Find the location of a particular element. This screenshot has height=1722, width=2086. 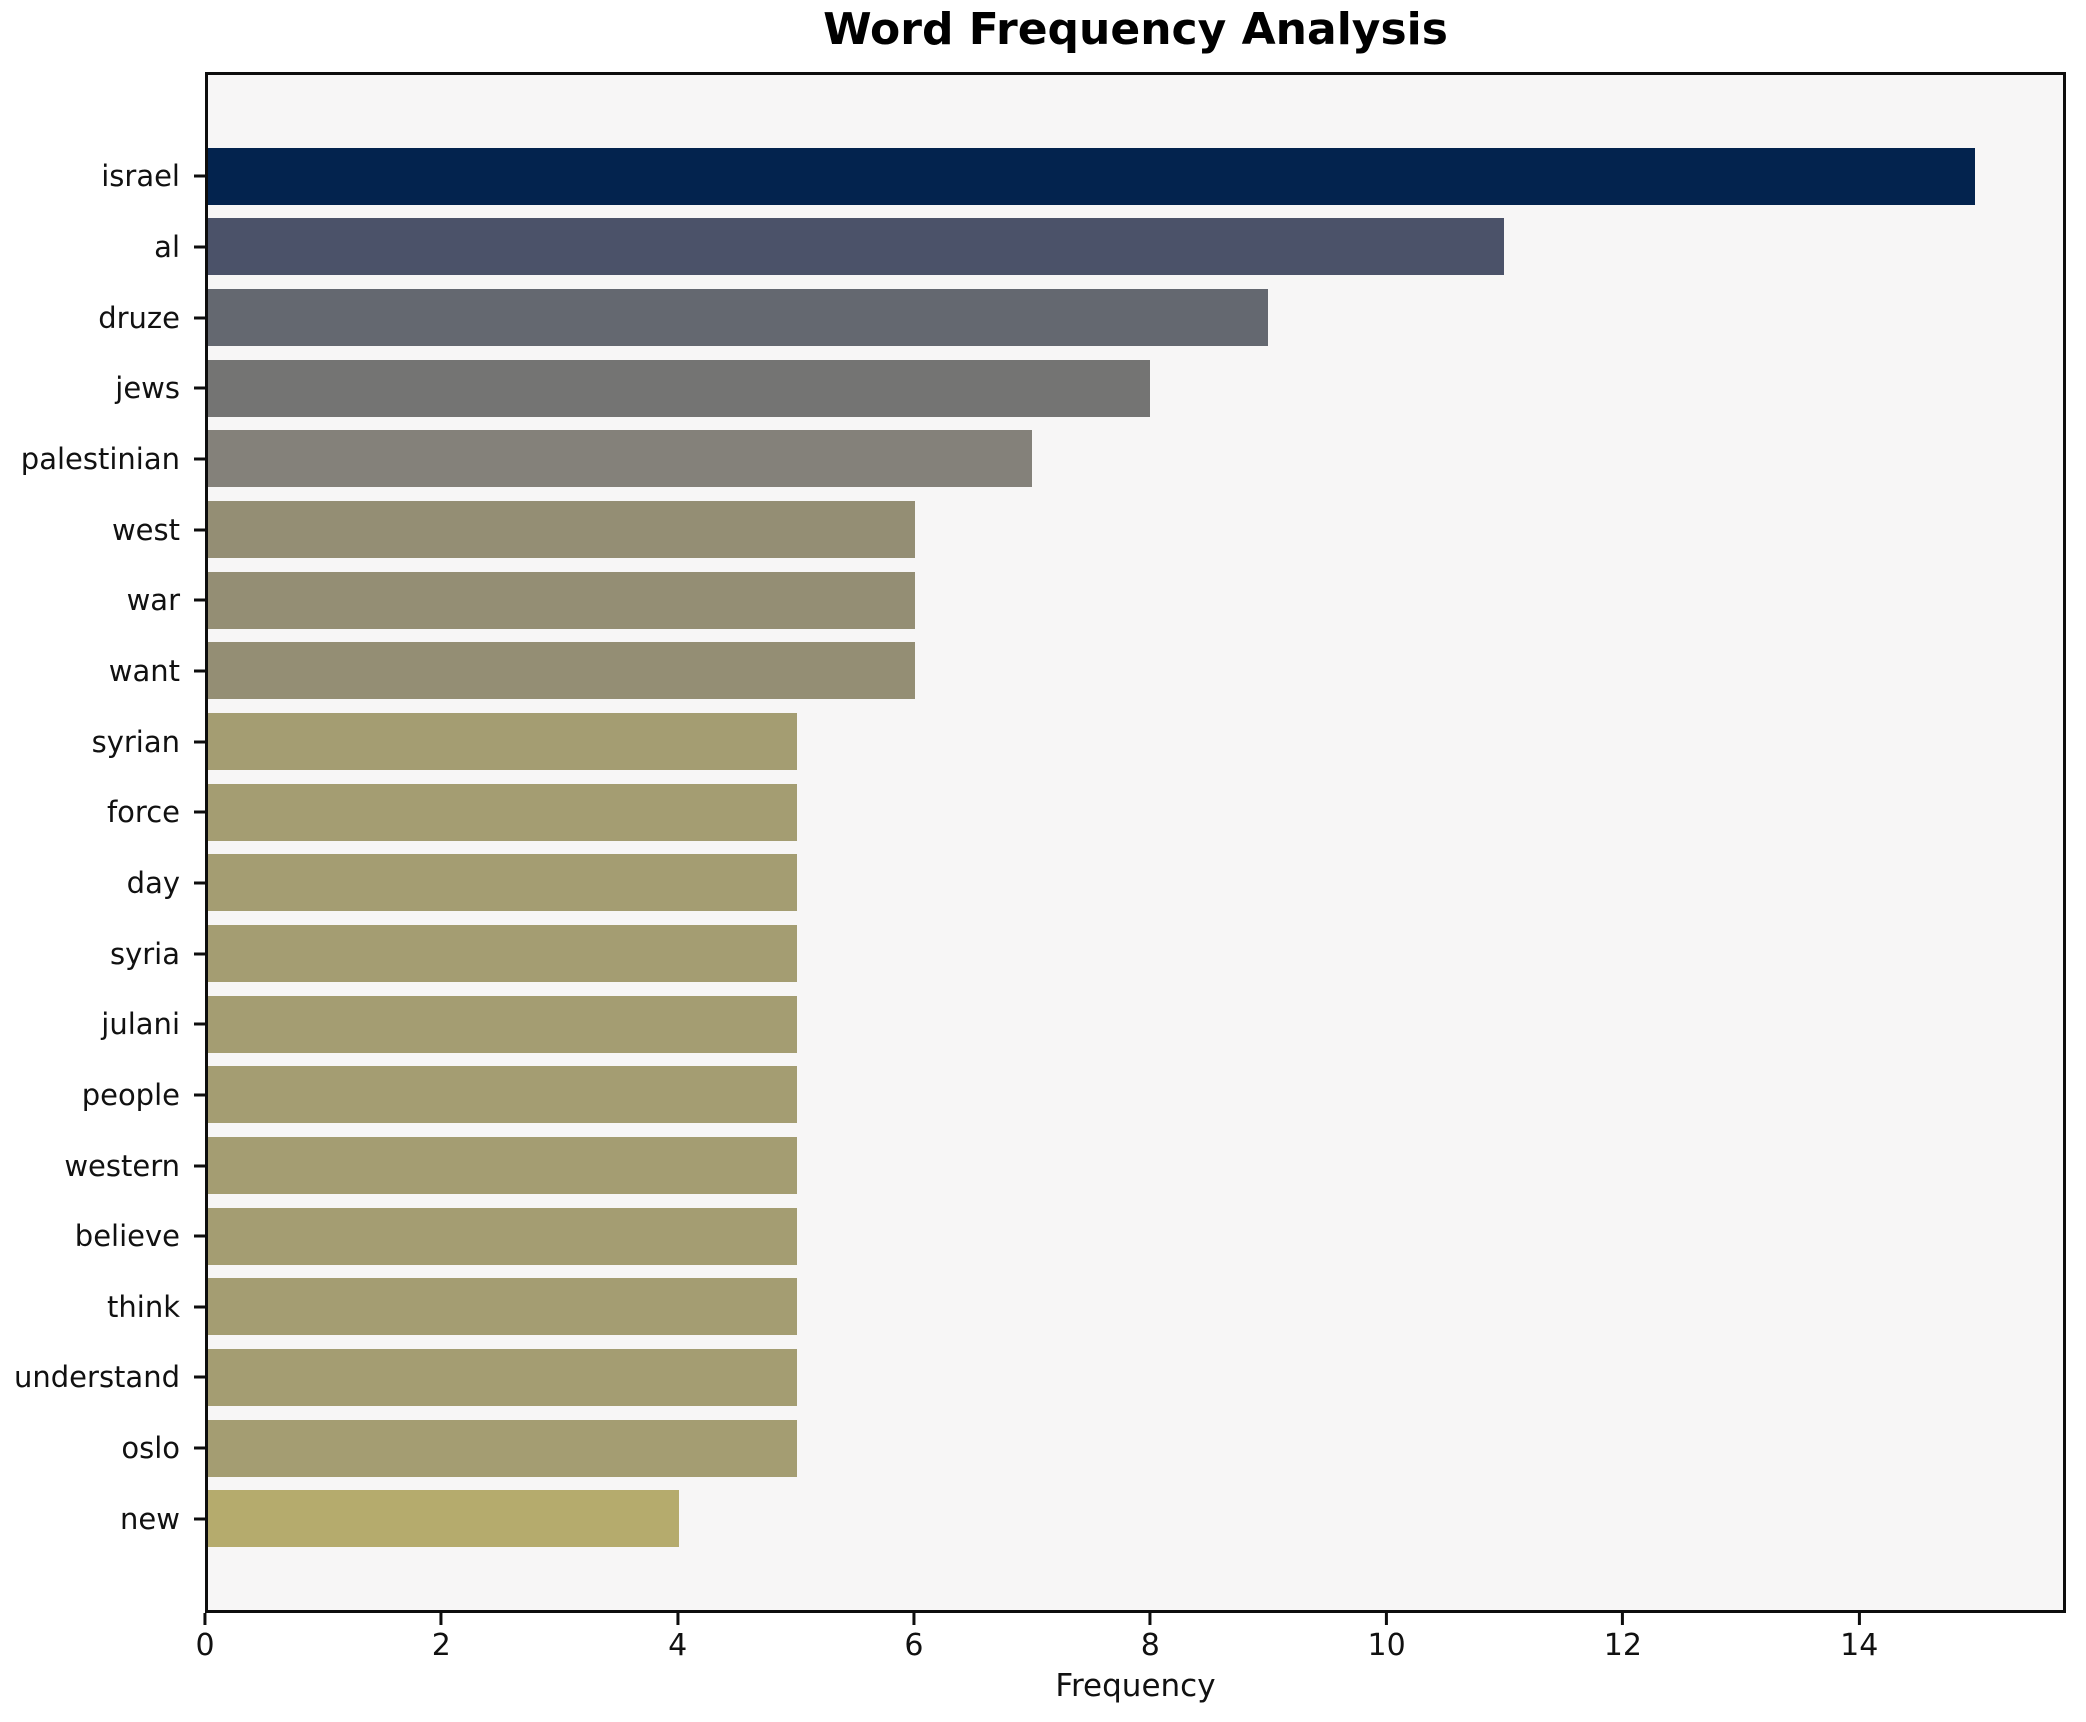

x-axis: 0 2 4 6 8 10 12 14 is located at coordinates (1130, 1643).